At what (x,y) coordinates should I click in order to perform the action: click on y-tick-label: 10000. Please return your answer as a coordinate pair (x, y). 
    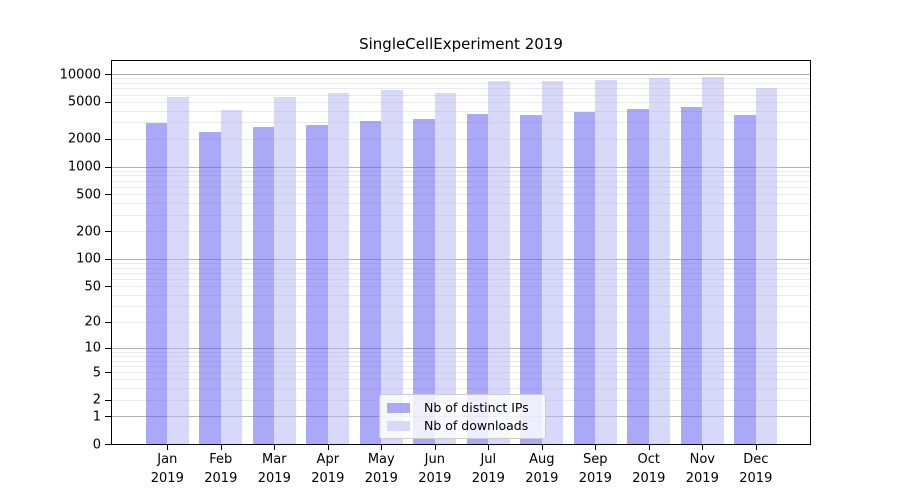
    Looking at the image, I should click on (80, 74).